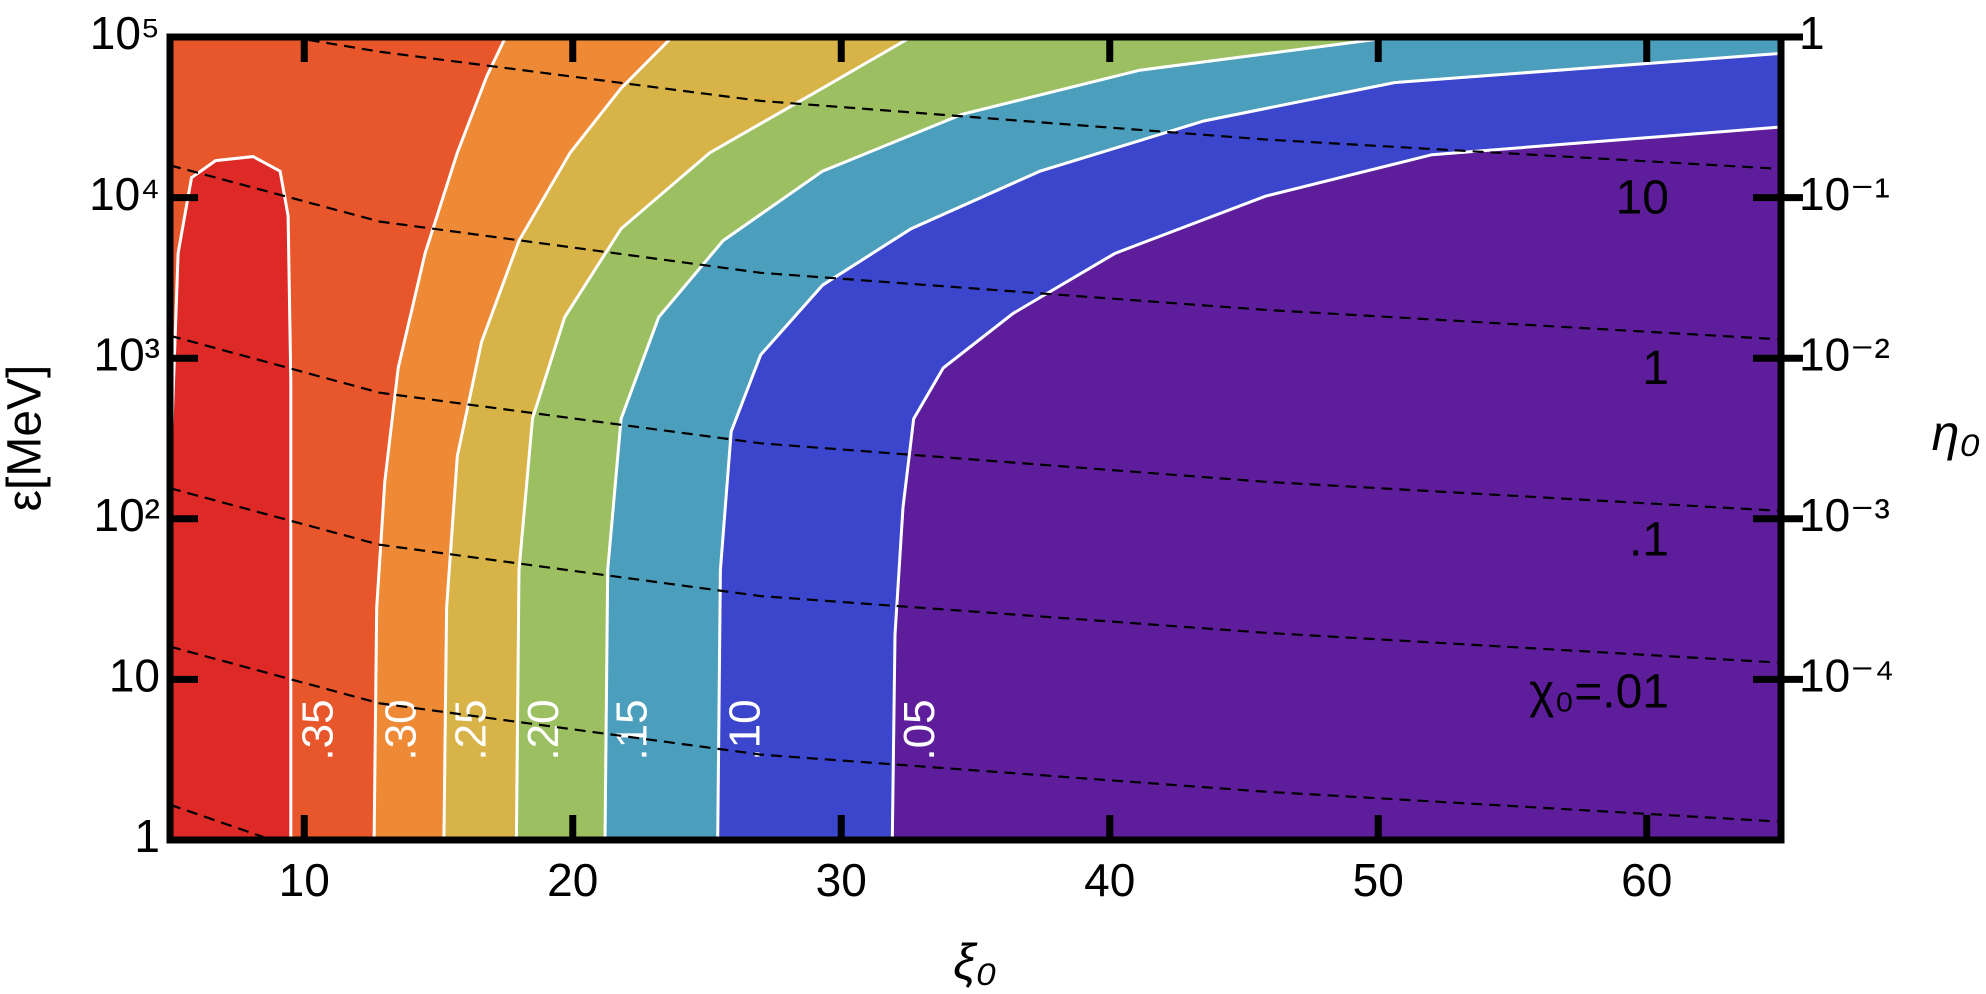 The height and width of the screenshot is (994, 1986). Describe the element at coordinates (125, 33) in the screenshot. I see `y-tick-label: 10⁵` at that location.